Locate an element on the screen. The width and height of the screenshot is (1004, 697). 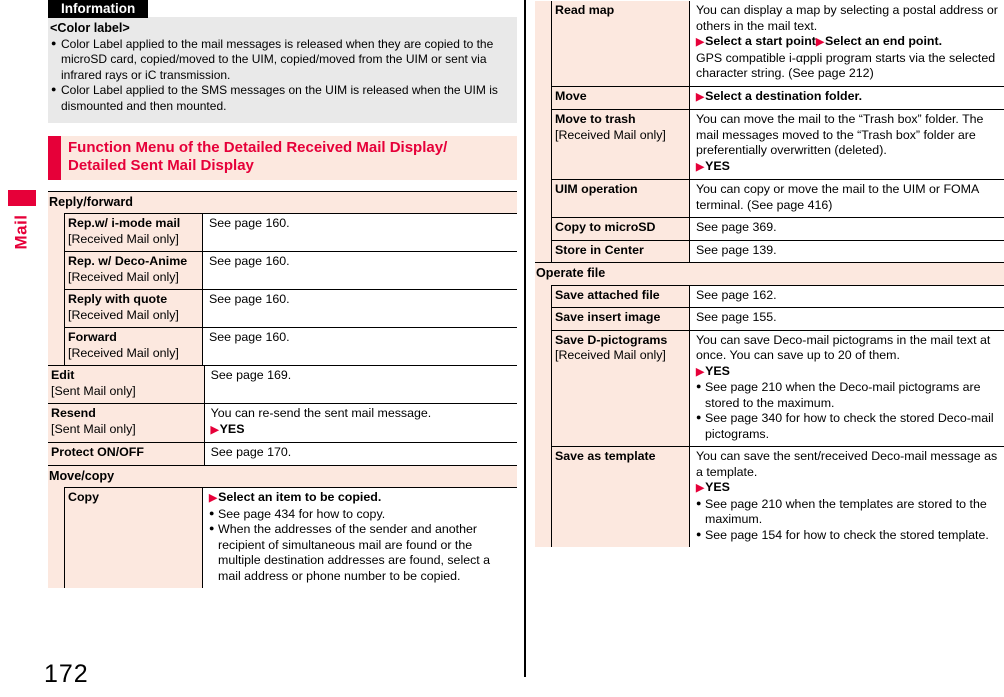
table-row: Store in Center See page 139. is located at coordinates (778, 251).